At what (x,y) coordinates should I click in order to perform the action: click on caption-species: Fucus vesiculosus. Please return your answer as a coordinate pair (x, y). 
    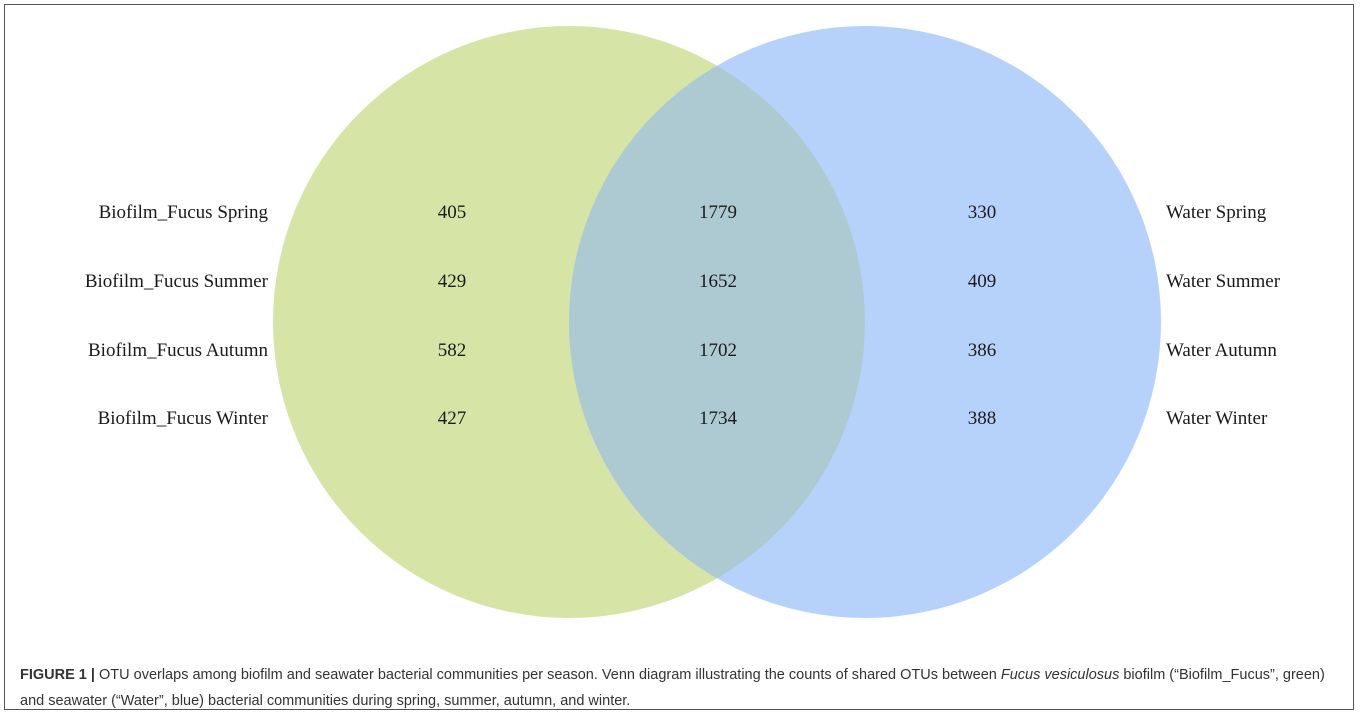
    Looking at the image, I should click on (1060, 675).